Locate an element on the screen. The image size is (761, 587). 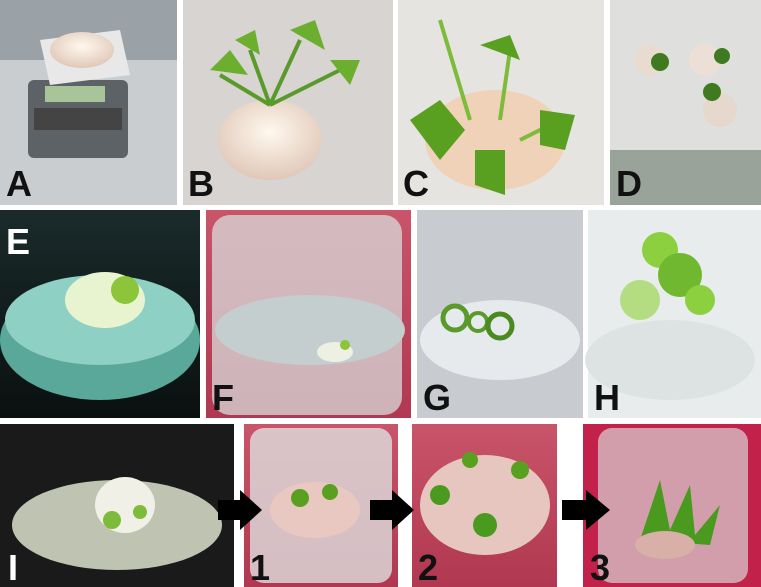
panel-f: F is located at coordinates (308, 314).